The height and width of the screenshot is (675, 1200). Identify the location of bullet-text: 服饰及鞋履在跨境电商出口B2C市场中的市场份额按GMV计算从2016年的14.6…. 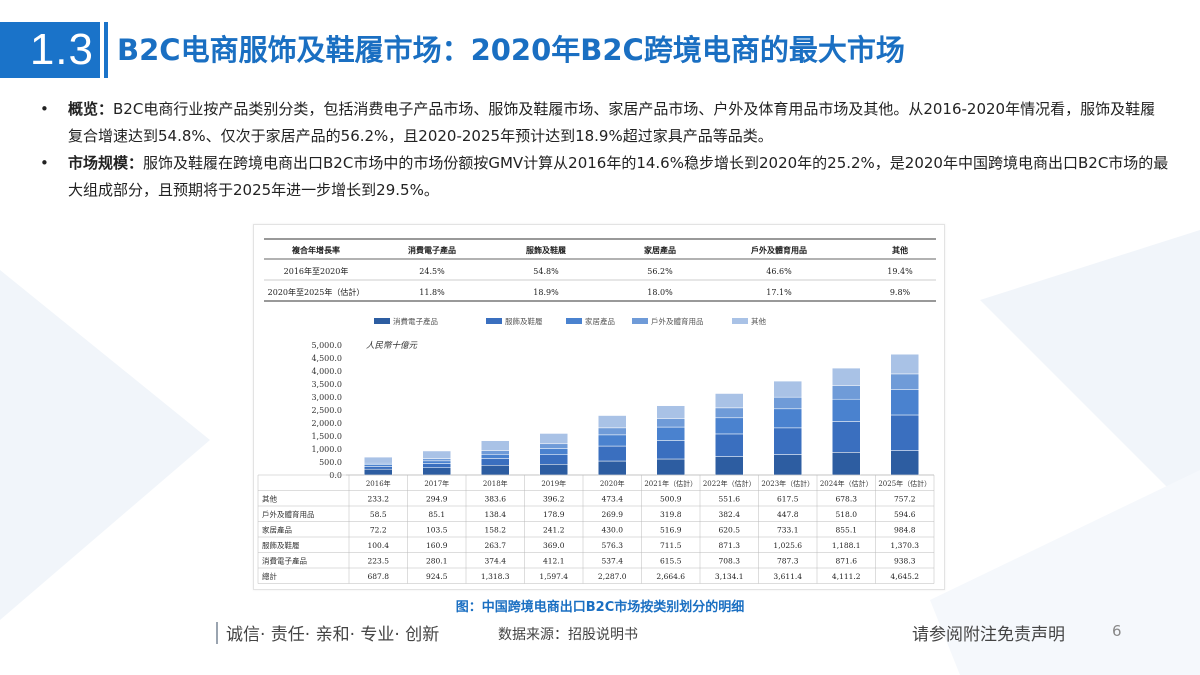
(618, 176).